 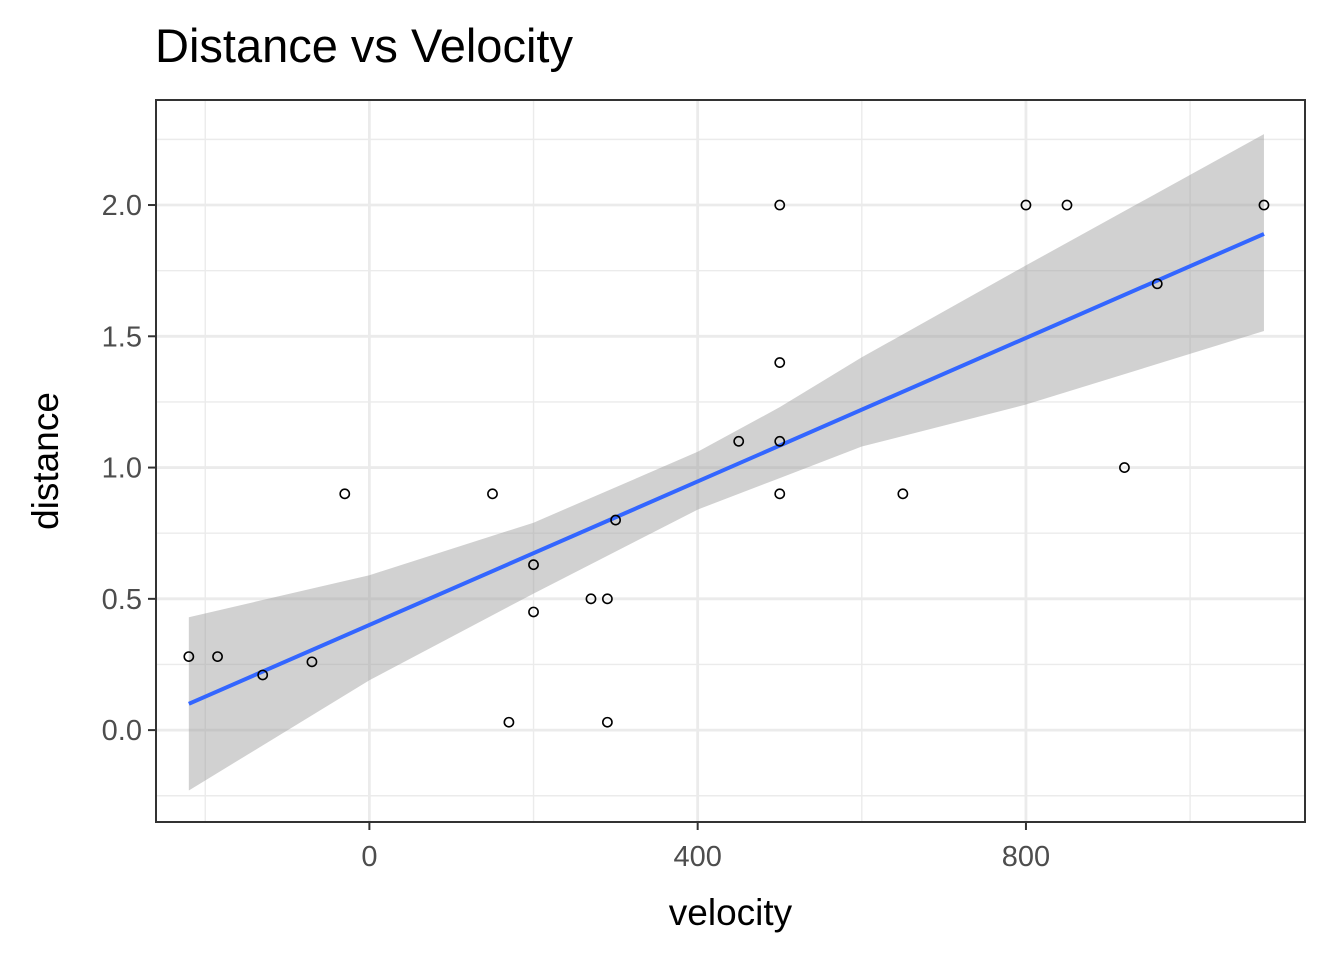 What do you see at coordinates (122, 600) in the screenshot?
I see `y-tick-label: 0.5` at bounding box center [122, 600].